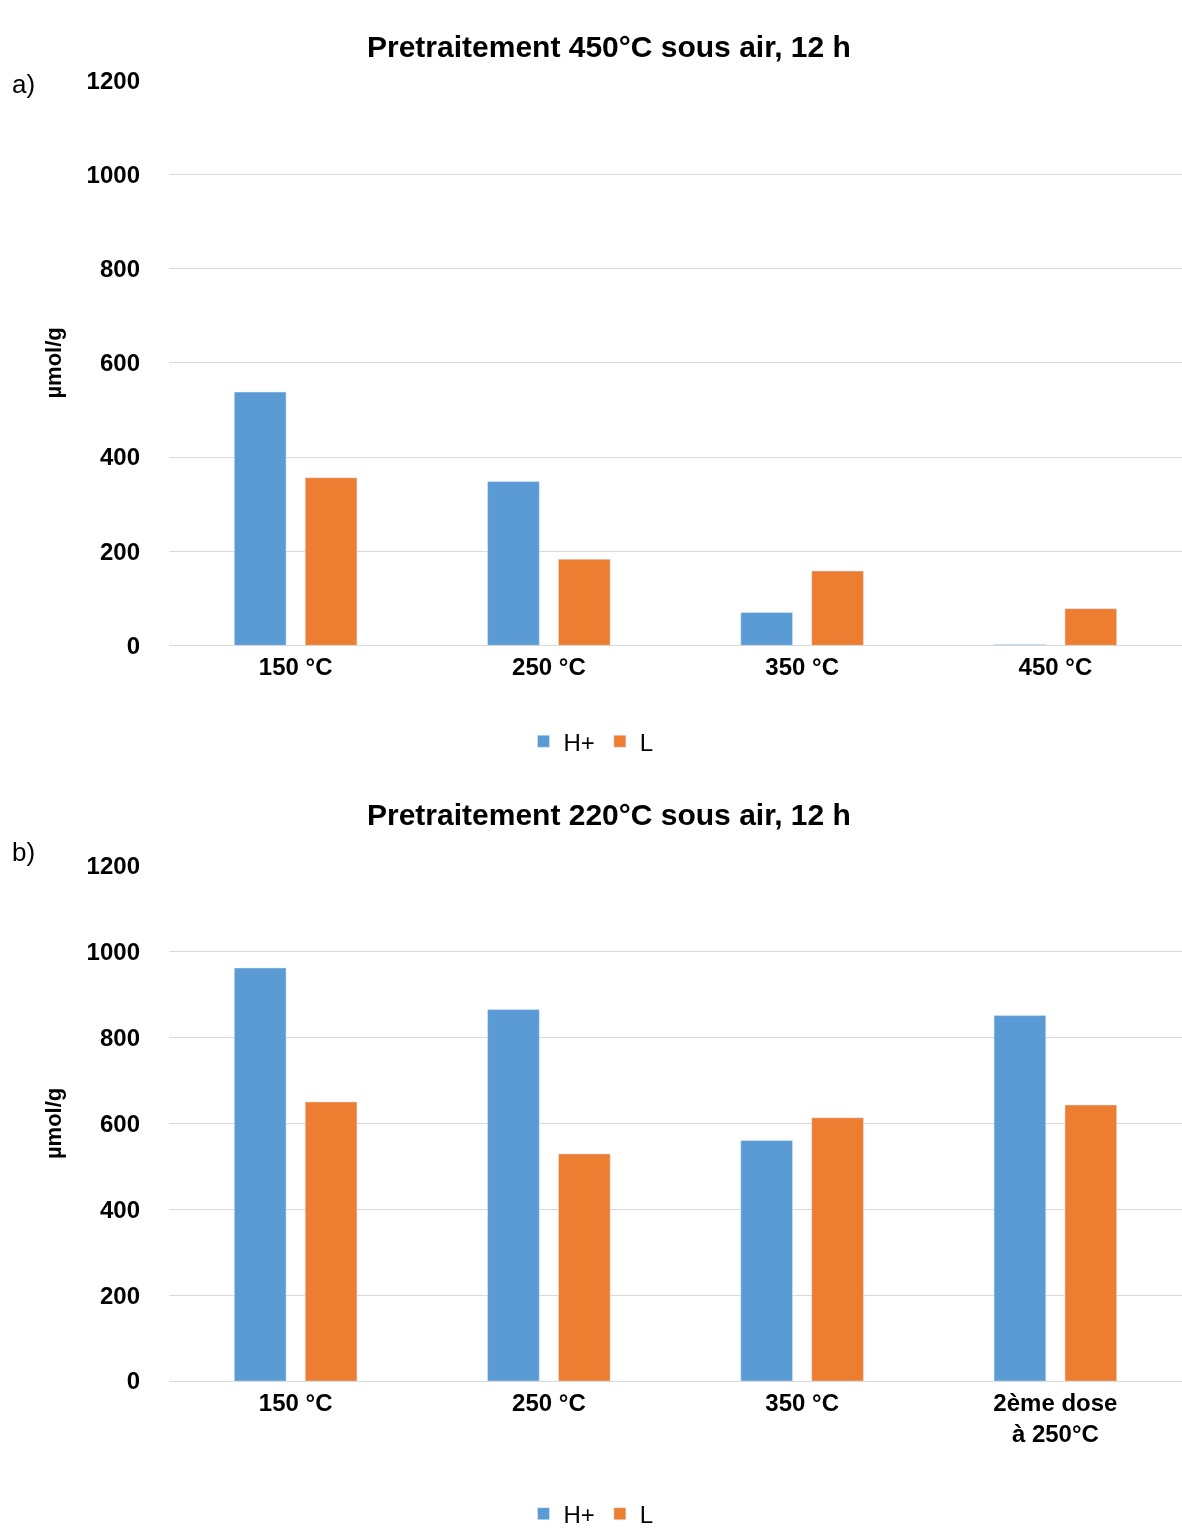 This screenshot has width=1182, height=1537. Describe the element at coordinates (609, 46) in the screenshot. I see `chart-title: Pretraitement 450°C sous air, 12 h` at that location.